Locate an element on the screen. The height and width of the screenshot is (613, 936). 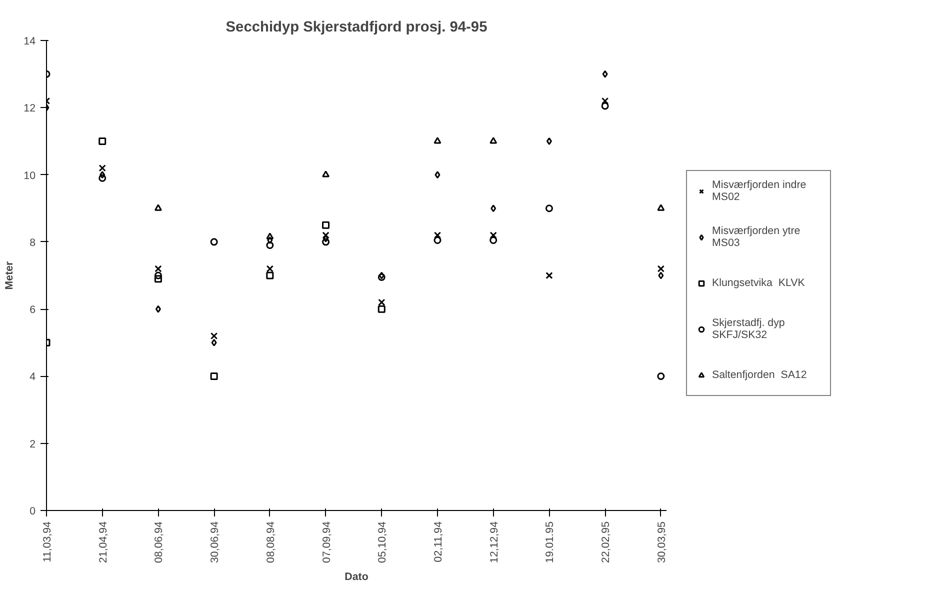
x-axis-title: Dato is located at coordinates (356, 576).